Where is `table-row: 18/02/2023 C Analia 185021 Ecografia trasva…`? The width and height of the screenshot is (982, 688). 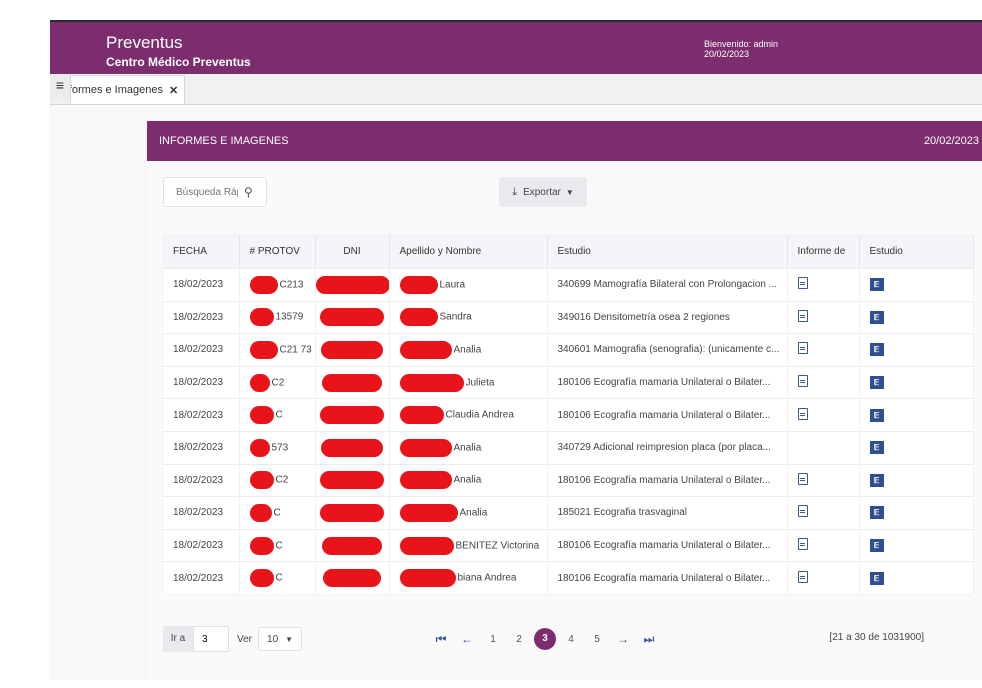 table-row: 18/02/2023 C Analia 185021 Ecografia trasva… is located at coordinates (568, 513).